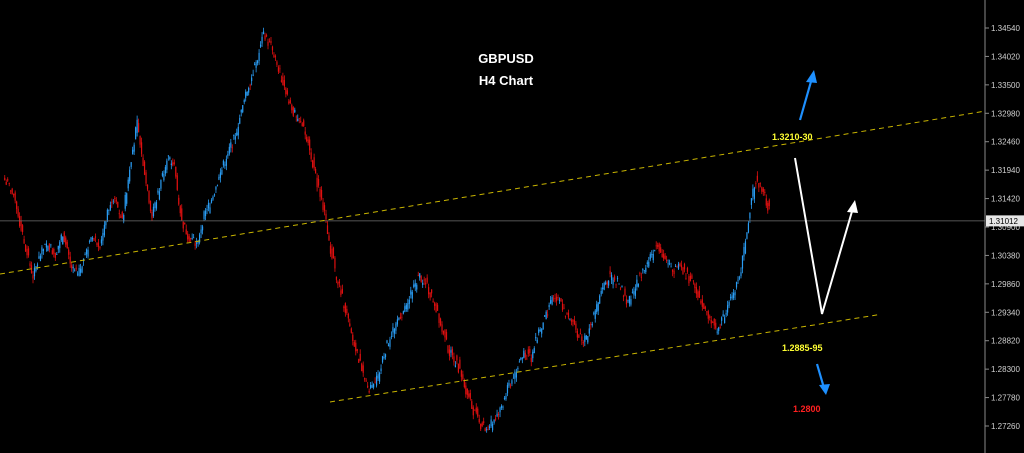 This screenshot has width=1024, height=453. I want to click on lower-level-label: 1.2885-95, so click(802, 348).